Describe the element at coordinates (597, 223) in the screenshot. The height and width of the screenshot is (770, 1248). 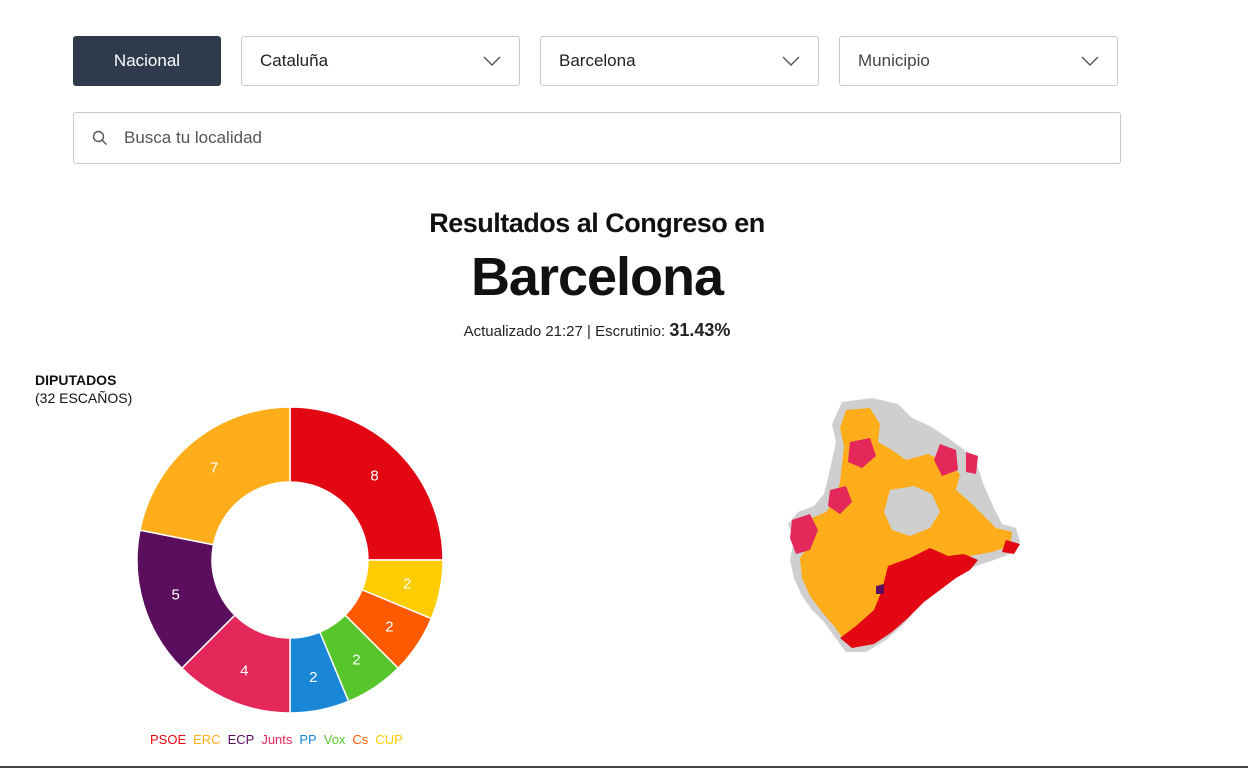
I see `page-subtitle: Resultados al Congreso en` at that location.